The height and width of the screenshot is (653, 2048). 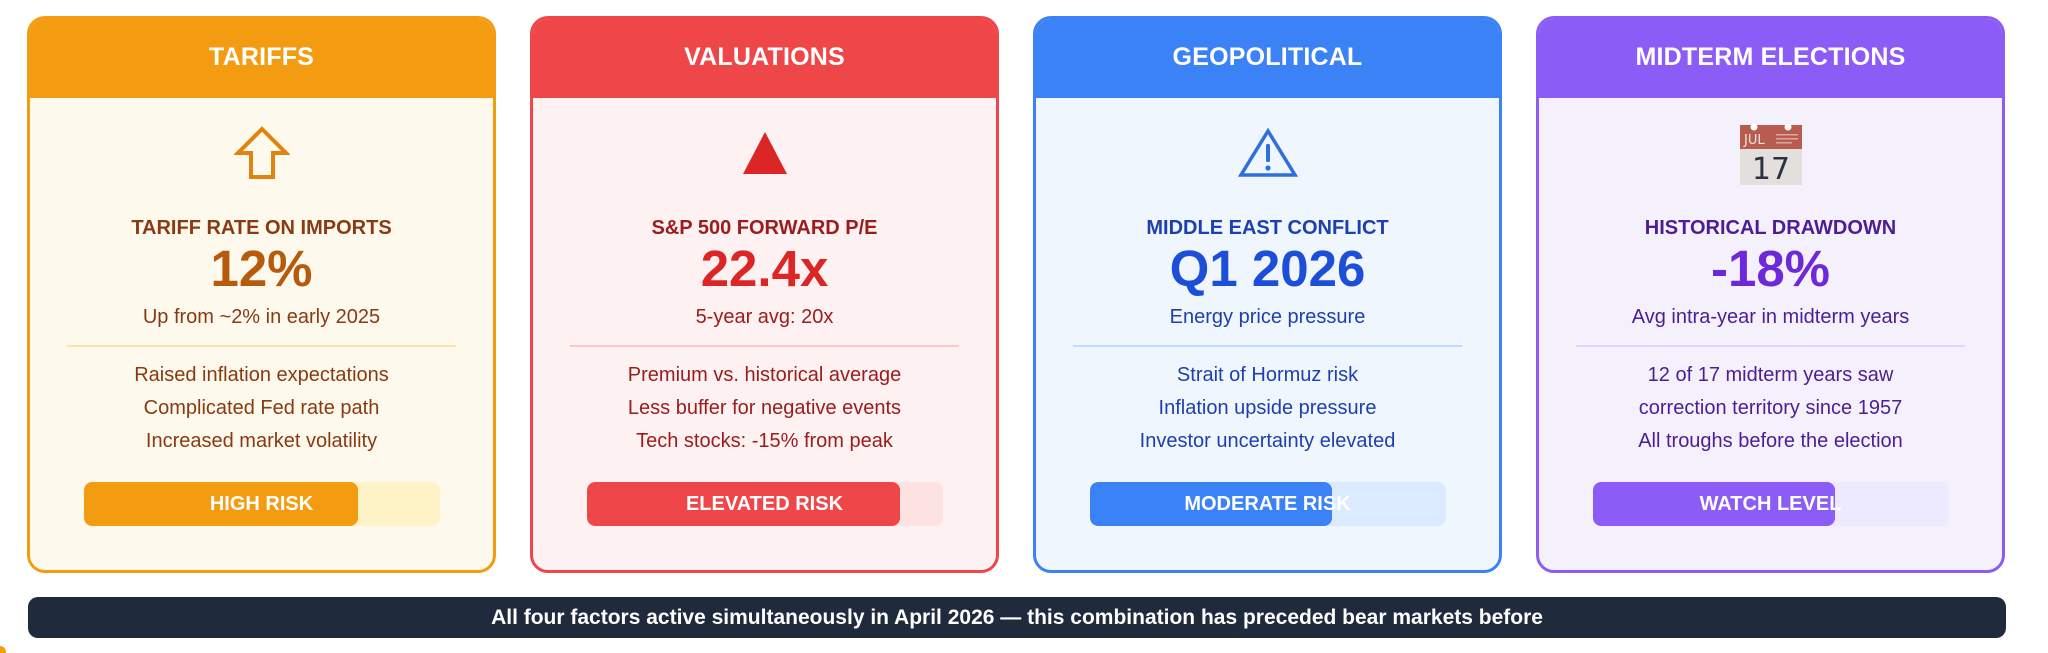 What do you see at coordinates (261, 441) in the screenshot?
I see `list-item: Increased market volatility` at bounding box center [261, 441].